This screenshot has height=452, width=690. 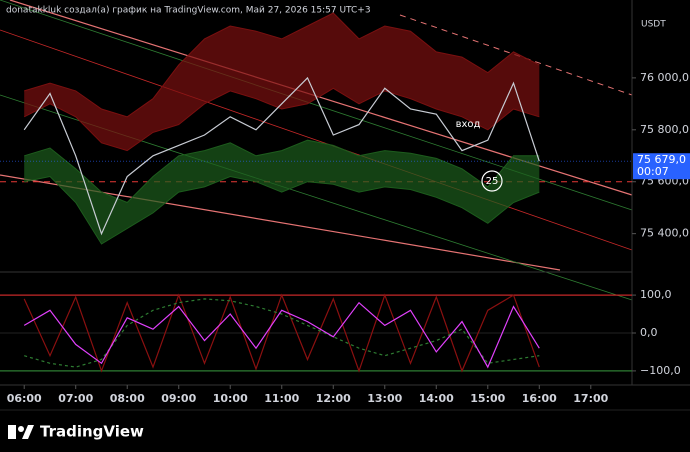 I want to click on x-tick-label: 07:00, so click(x=75, y=398).